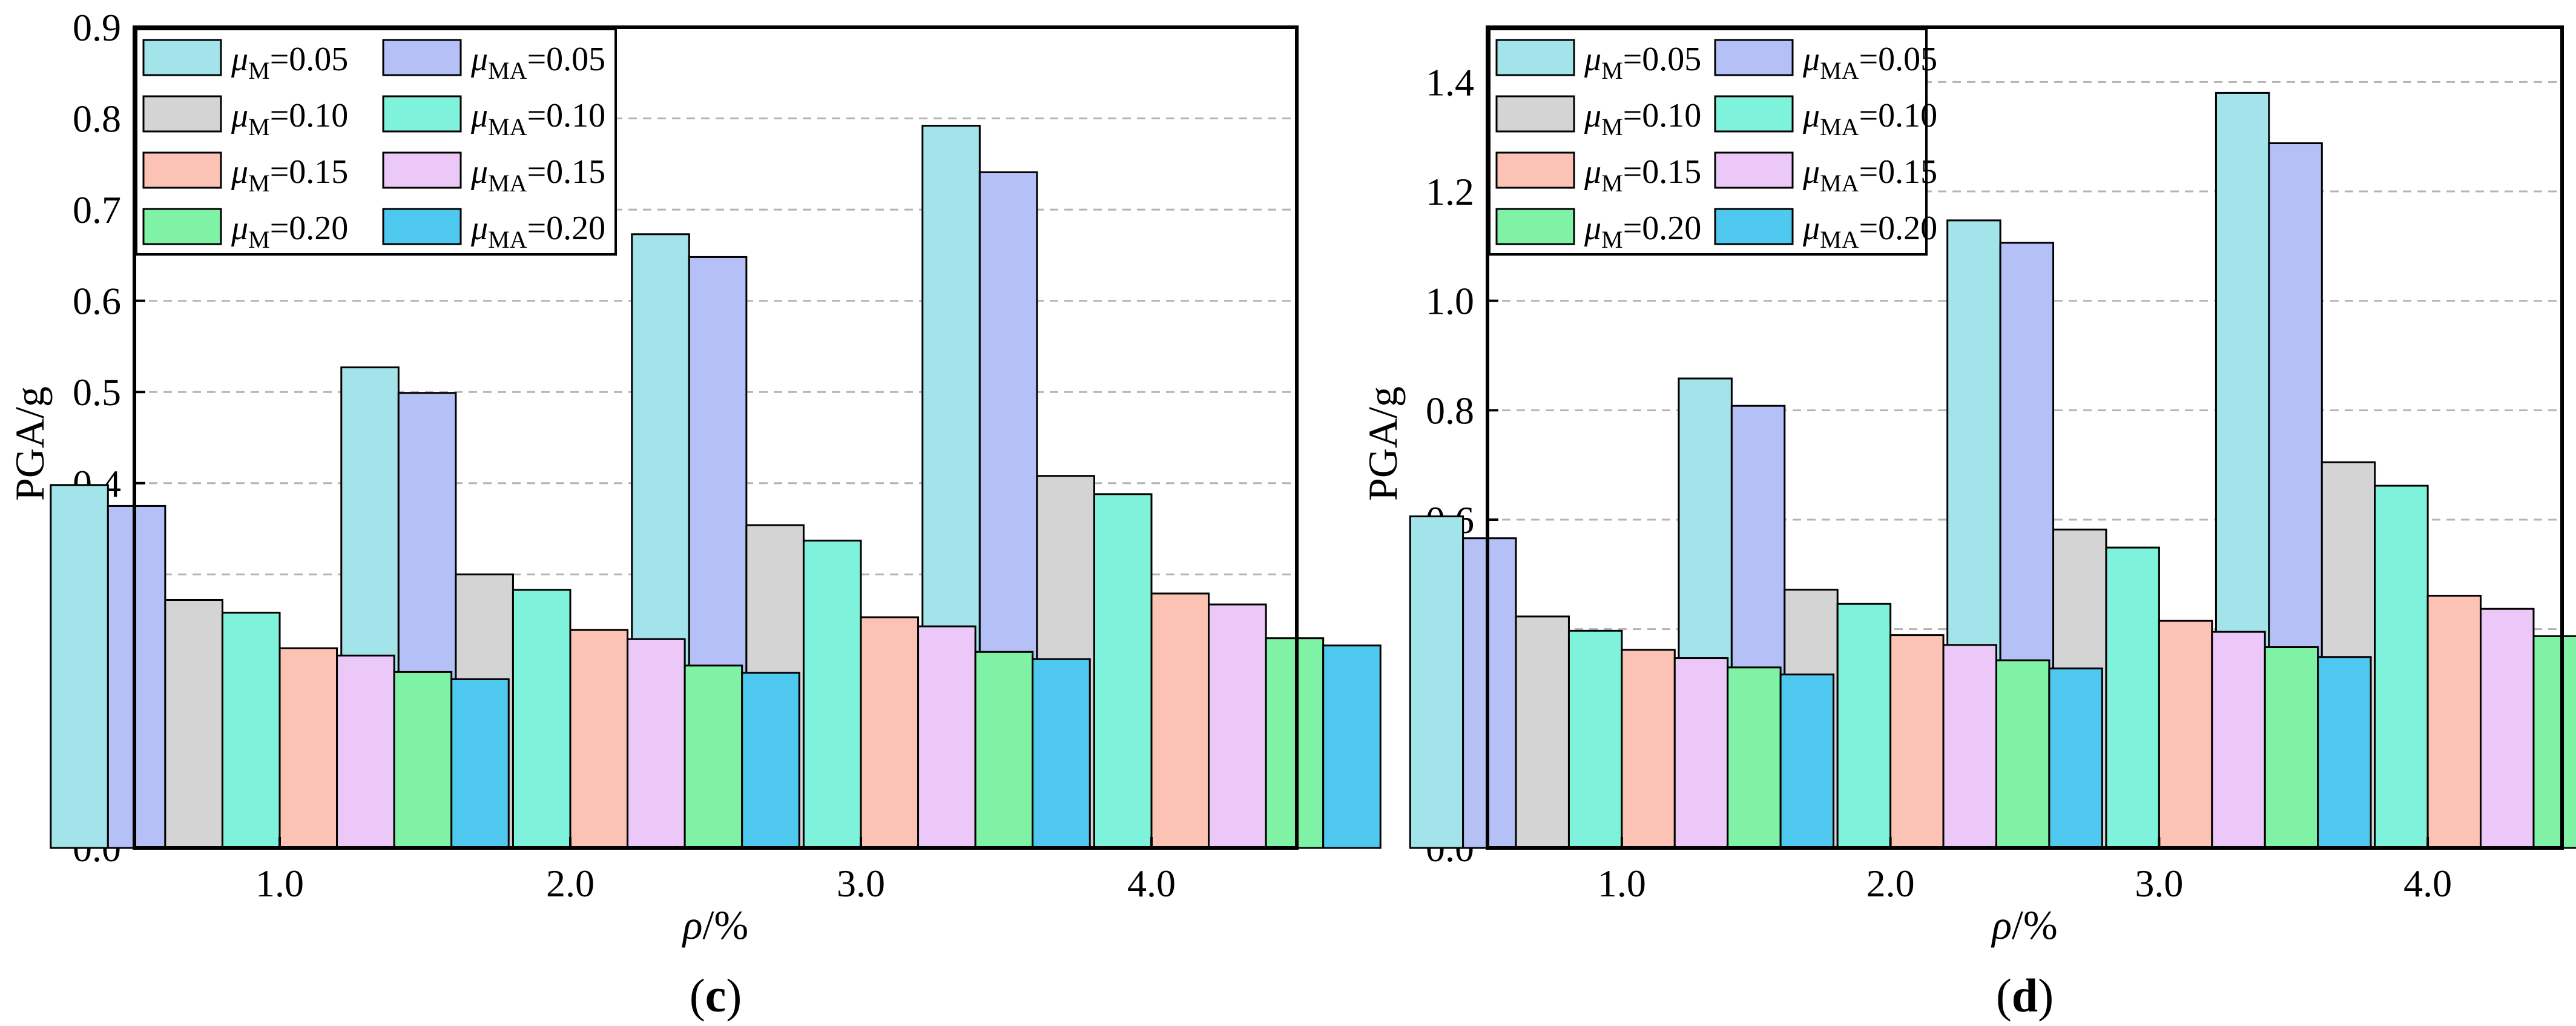 This screenshot has height=1026, width=2576. What do you see at coordinates (599, 739) in the screenshot?
I see `bar-c-s5-c2` at bounding box center [599, 739].